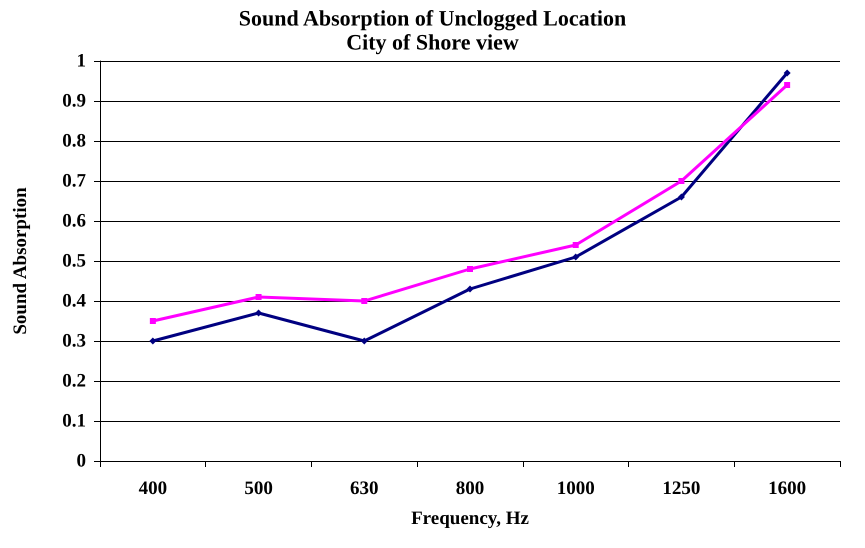  Describe the element at coordinates (74, 341) in the screenshot. I see `y-tick-label: 0.3` at that location.